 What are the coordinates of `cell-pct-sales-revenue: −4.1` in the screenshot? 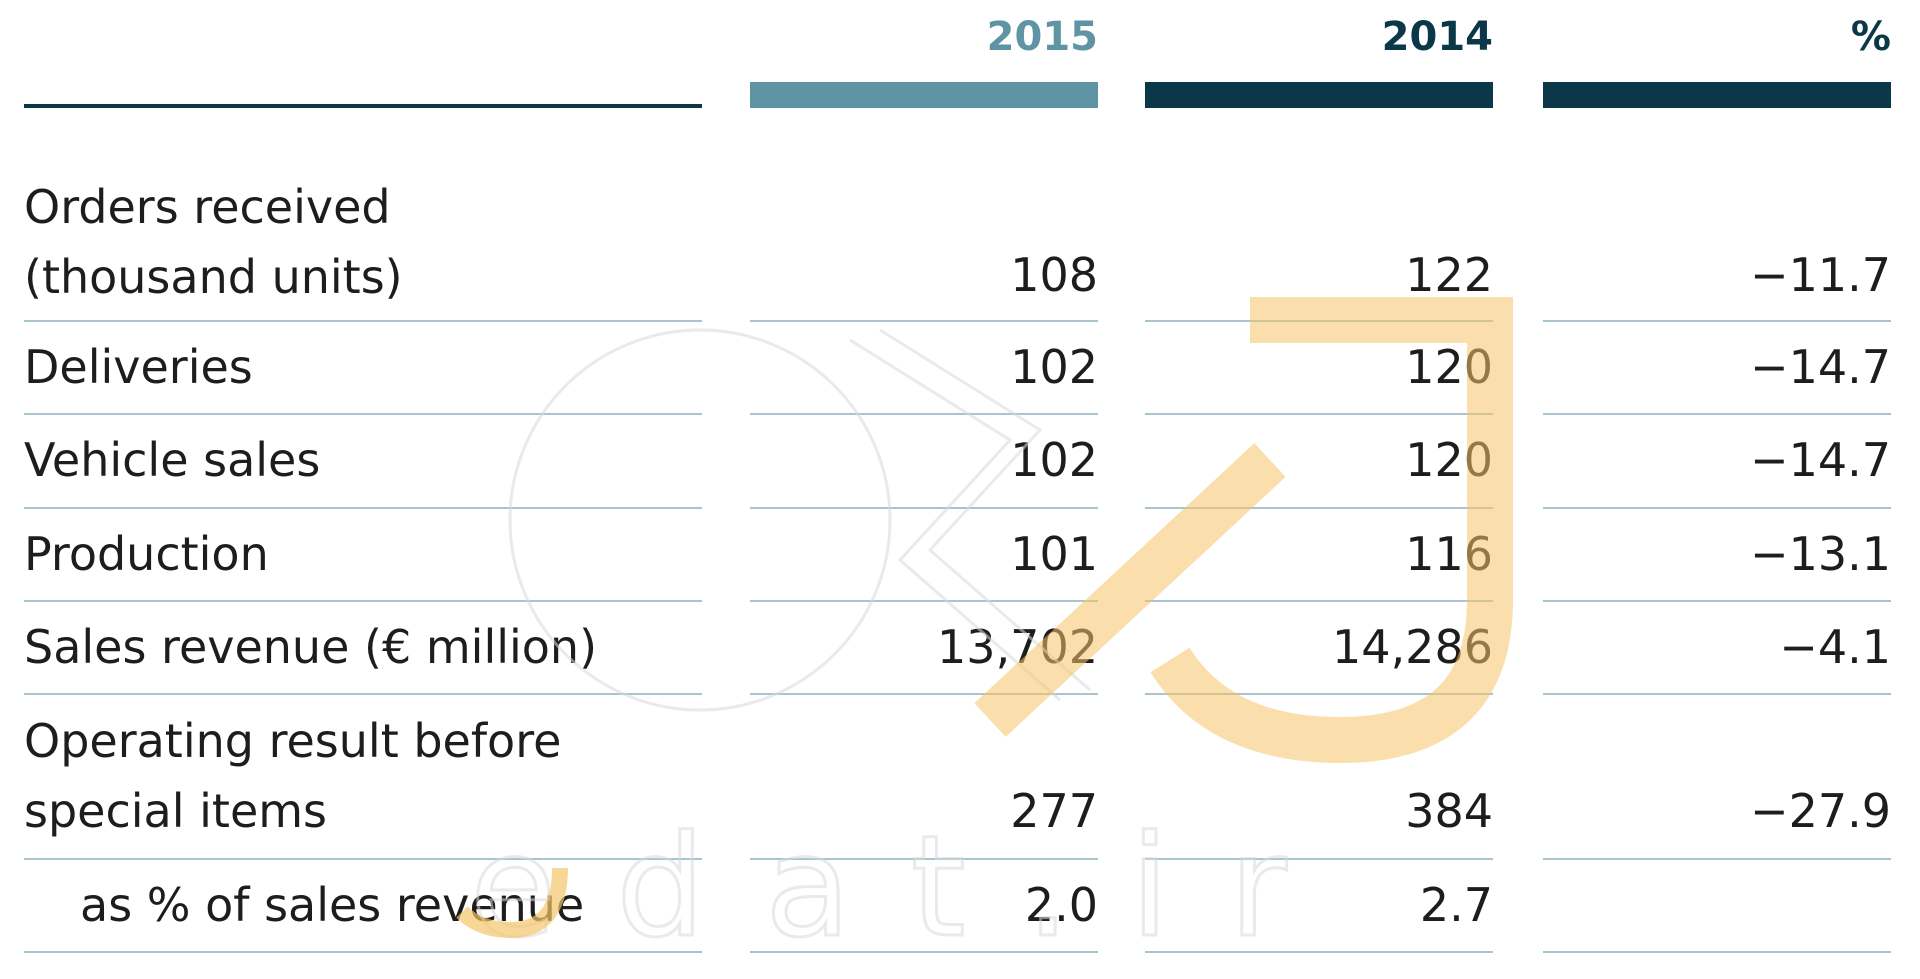 It's located at (1835, 647).